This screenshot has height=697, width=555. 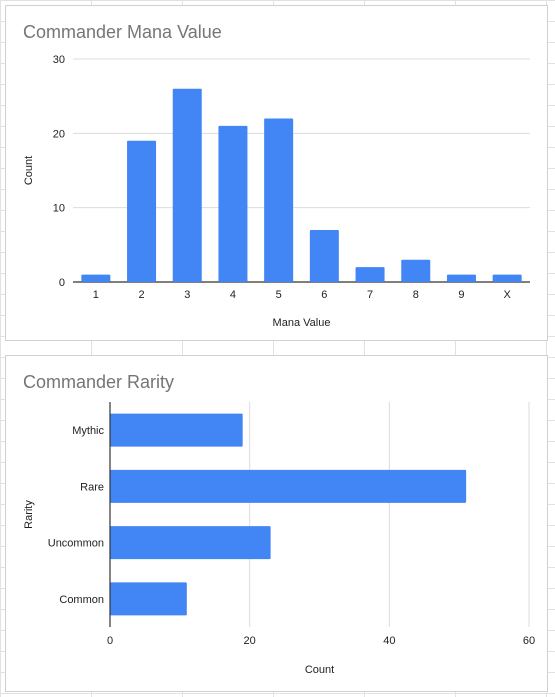 What do you see at coordinates (59, 60) in the screenshot?
I see `y-tick-label: 30` at bounding box center [59, 60].